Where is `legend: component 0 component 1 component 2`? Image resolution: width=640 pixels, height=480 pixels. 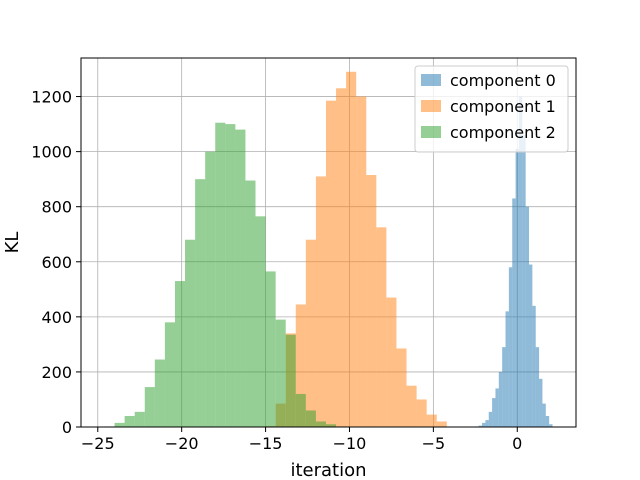 legend: component 0 component 1 component 2 is located at coordinates (491, 109).